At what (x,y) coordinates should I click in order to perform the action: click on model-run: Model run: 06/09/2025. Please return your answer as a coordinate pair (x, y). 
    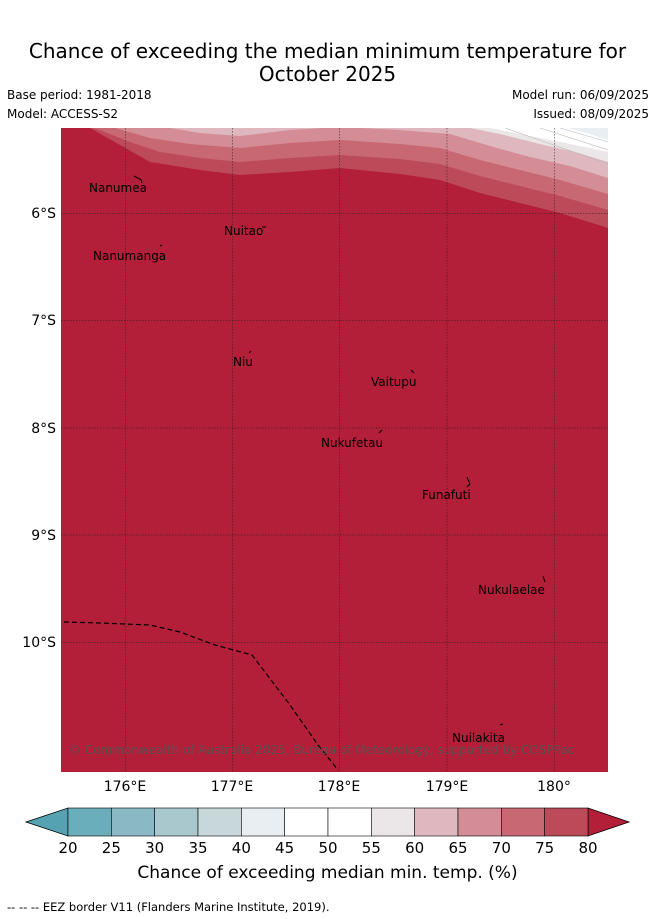
    Looking at the image, I should click on (580, 95).